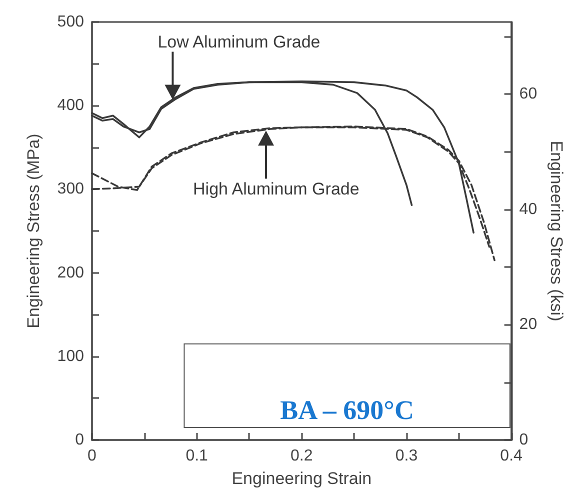 The height and width of the screenshot is (496, 573). I want to click on x-tick-label: 0.4, so click(511, 456).